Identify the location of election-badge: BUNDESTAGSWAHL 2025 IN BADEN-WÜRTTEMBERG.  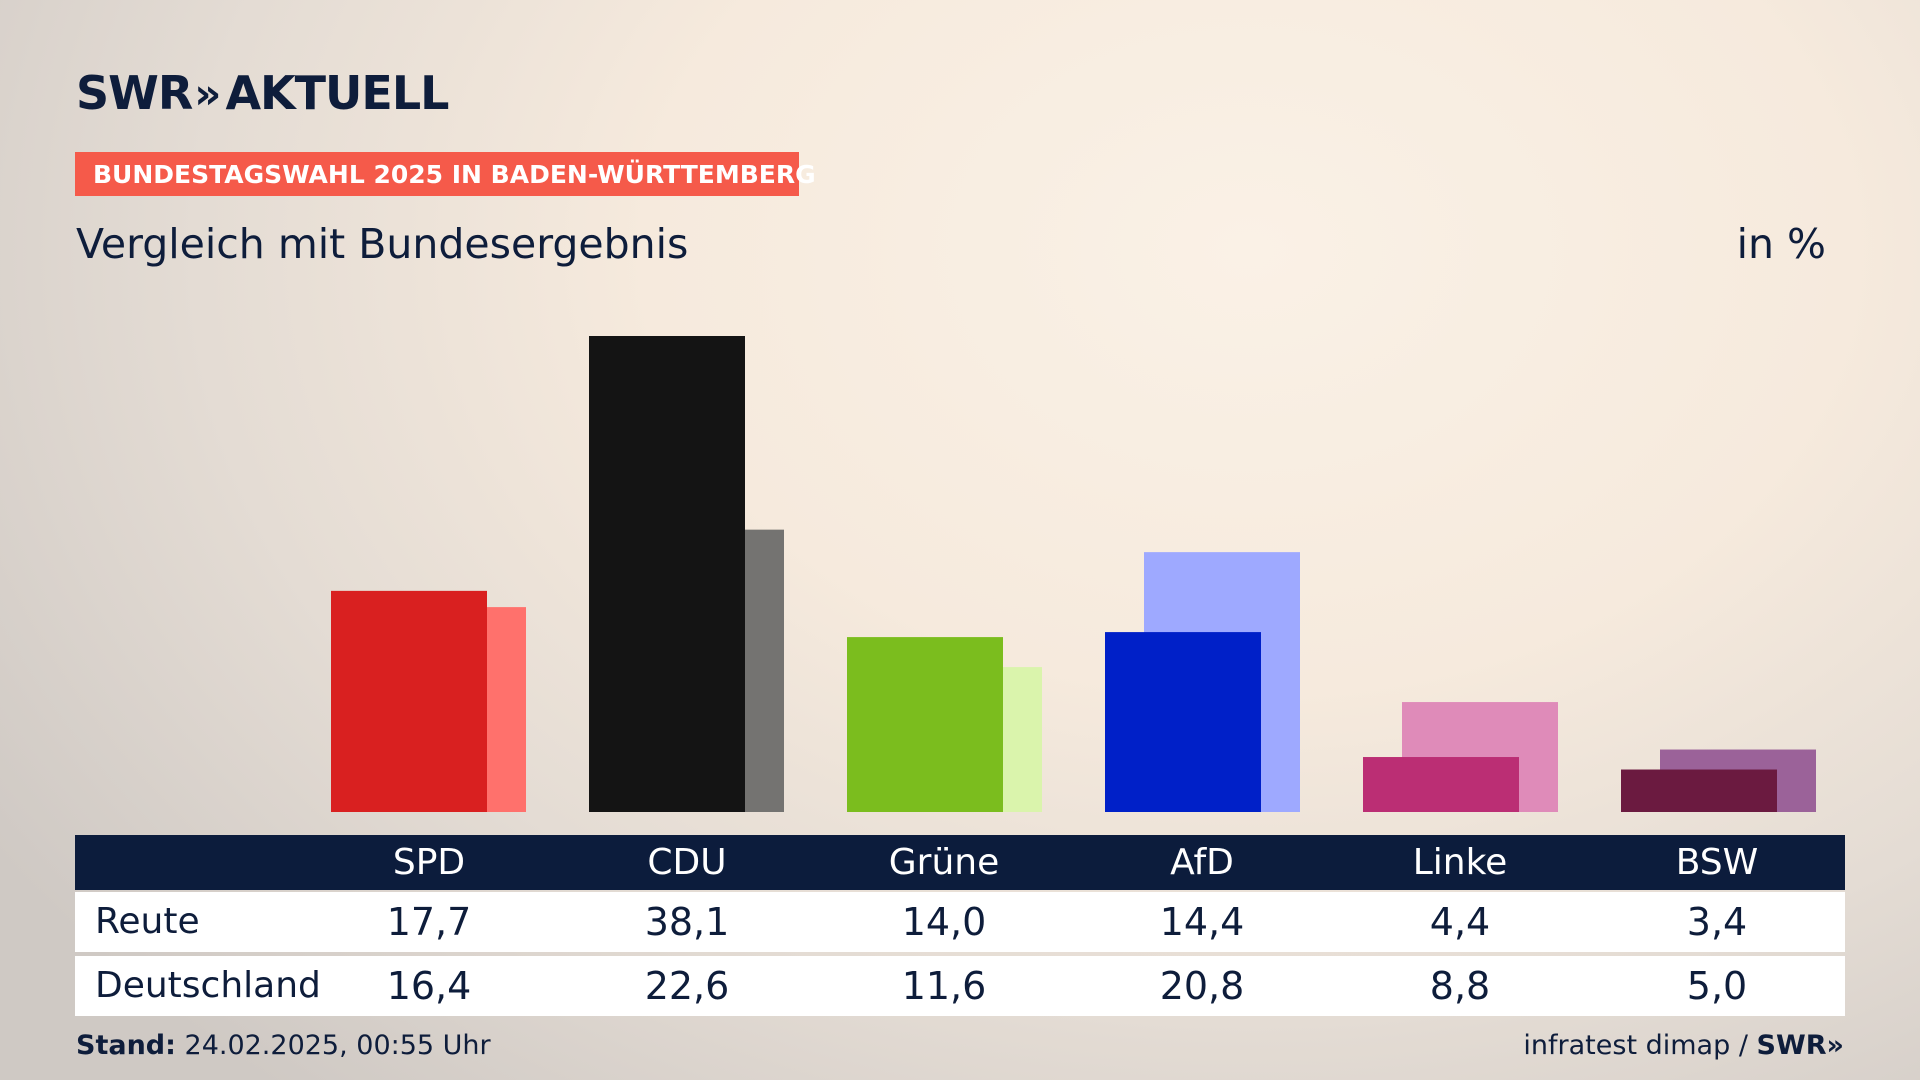
(445, 174).